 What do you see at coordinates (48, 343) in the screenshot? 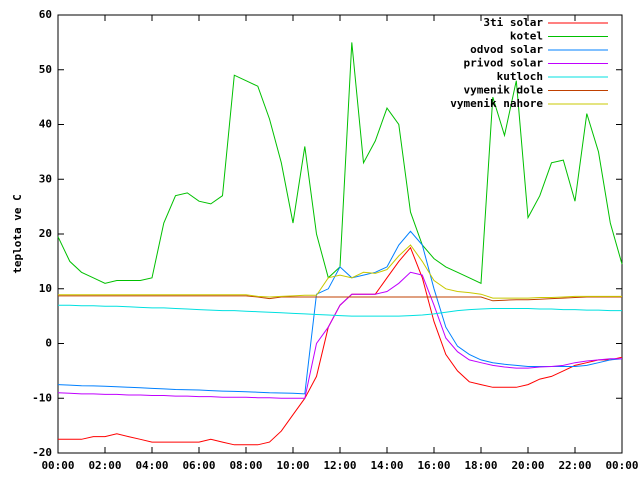
I see `y-tick-label: 0` at bounding box center [48, 343].